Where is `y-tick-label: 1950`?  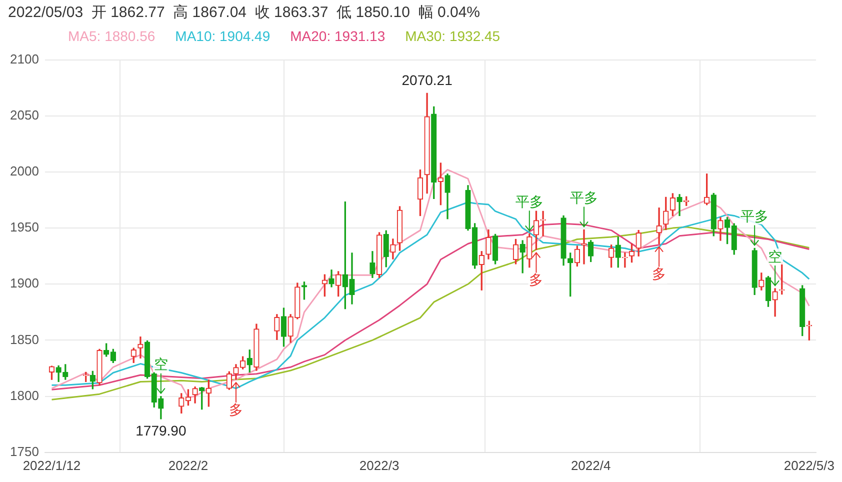
y-tick-label: 1950 is located at coordinates (24, 227).